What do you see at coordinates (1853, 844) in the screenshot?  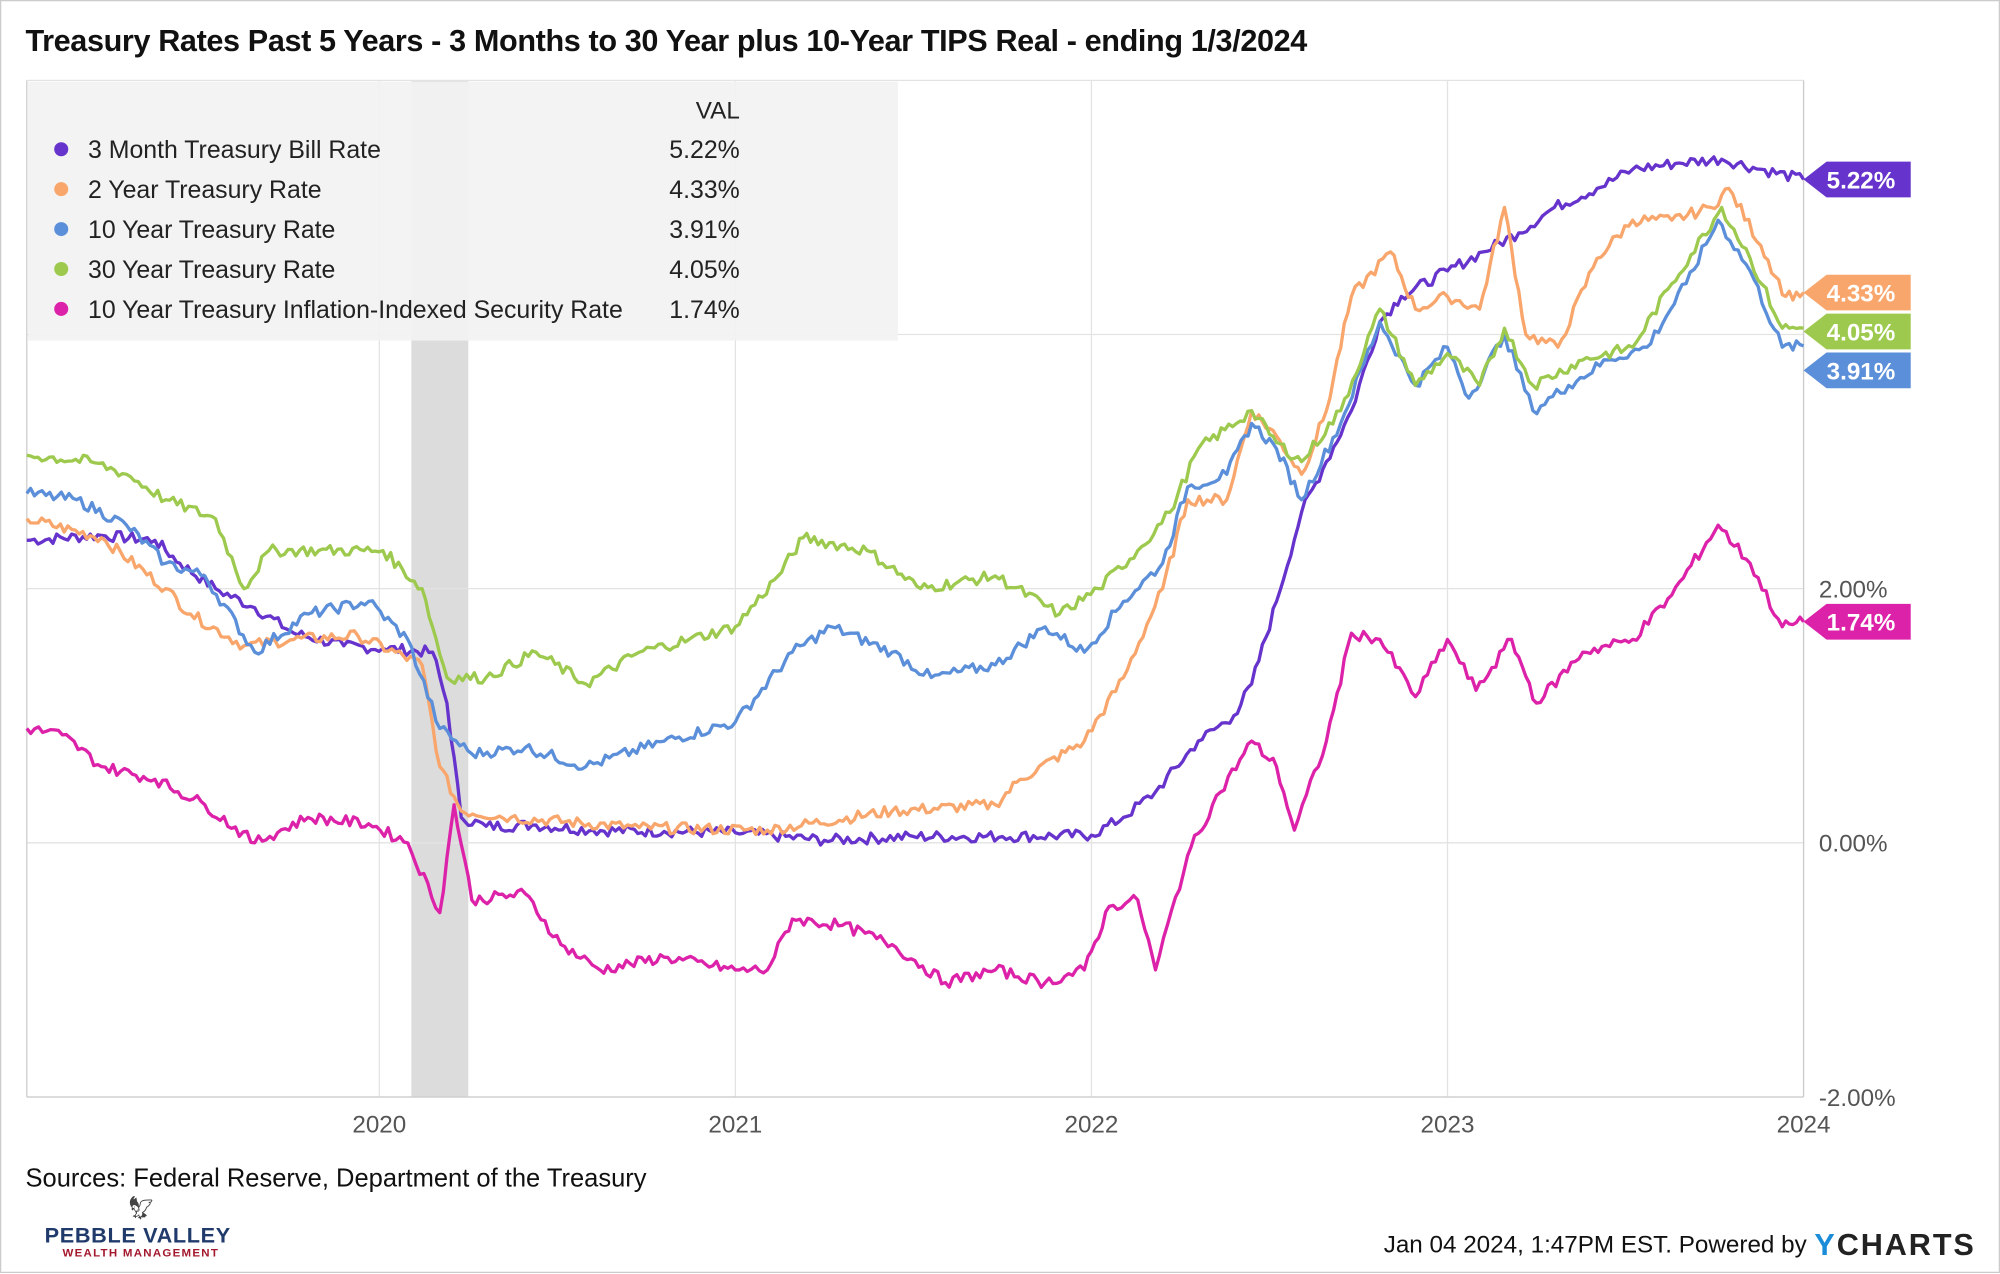 I see `y-tick-label: 0.00%` at bounding box center [1853, 844].